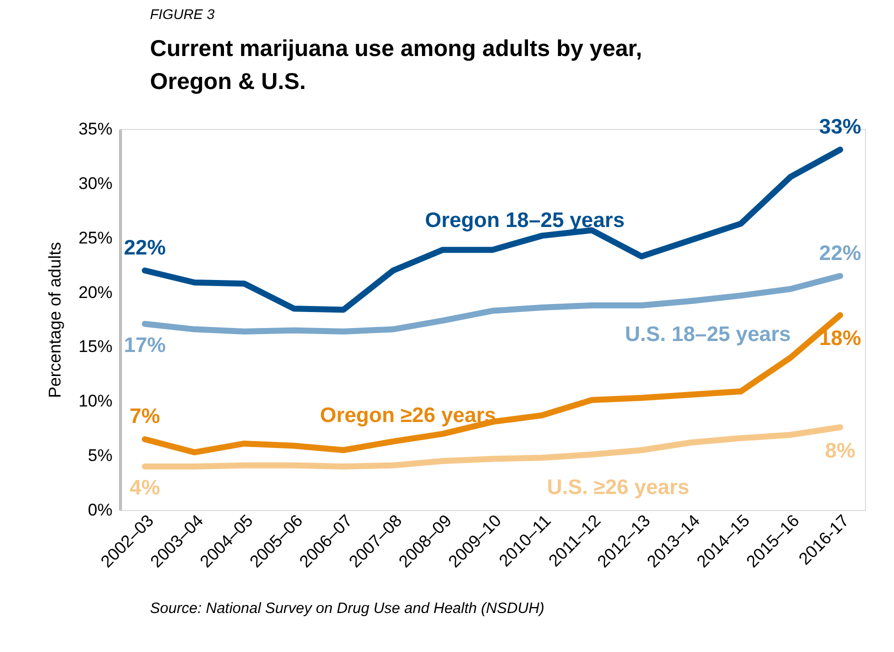 This screenshot has height=652, width=894. I want to click on source-note: Source: National Survey on Drug Use and Health (NSDUH), so click(347, 608).